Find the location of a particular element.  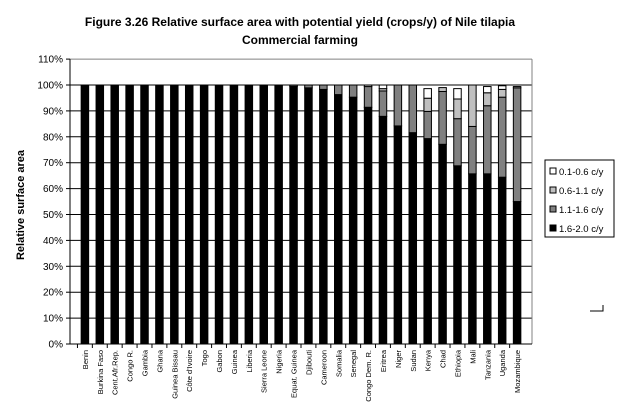

y-tick-label: 50% is located at coordinates (53, 215).